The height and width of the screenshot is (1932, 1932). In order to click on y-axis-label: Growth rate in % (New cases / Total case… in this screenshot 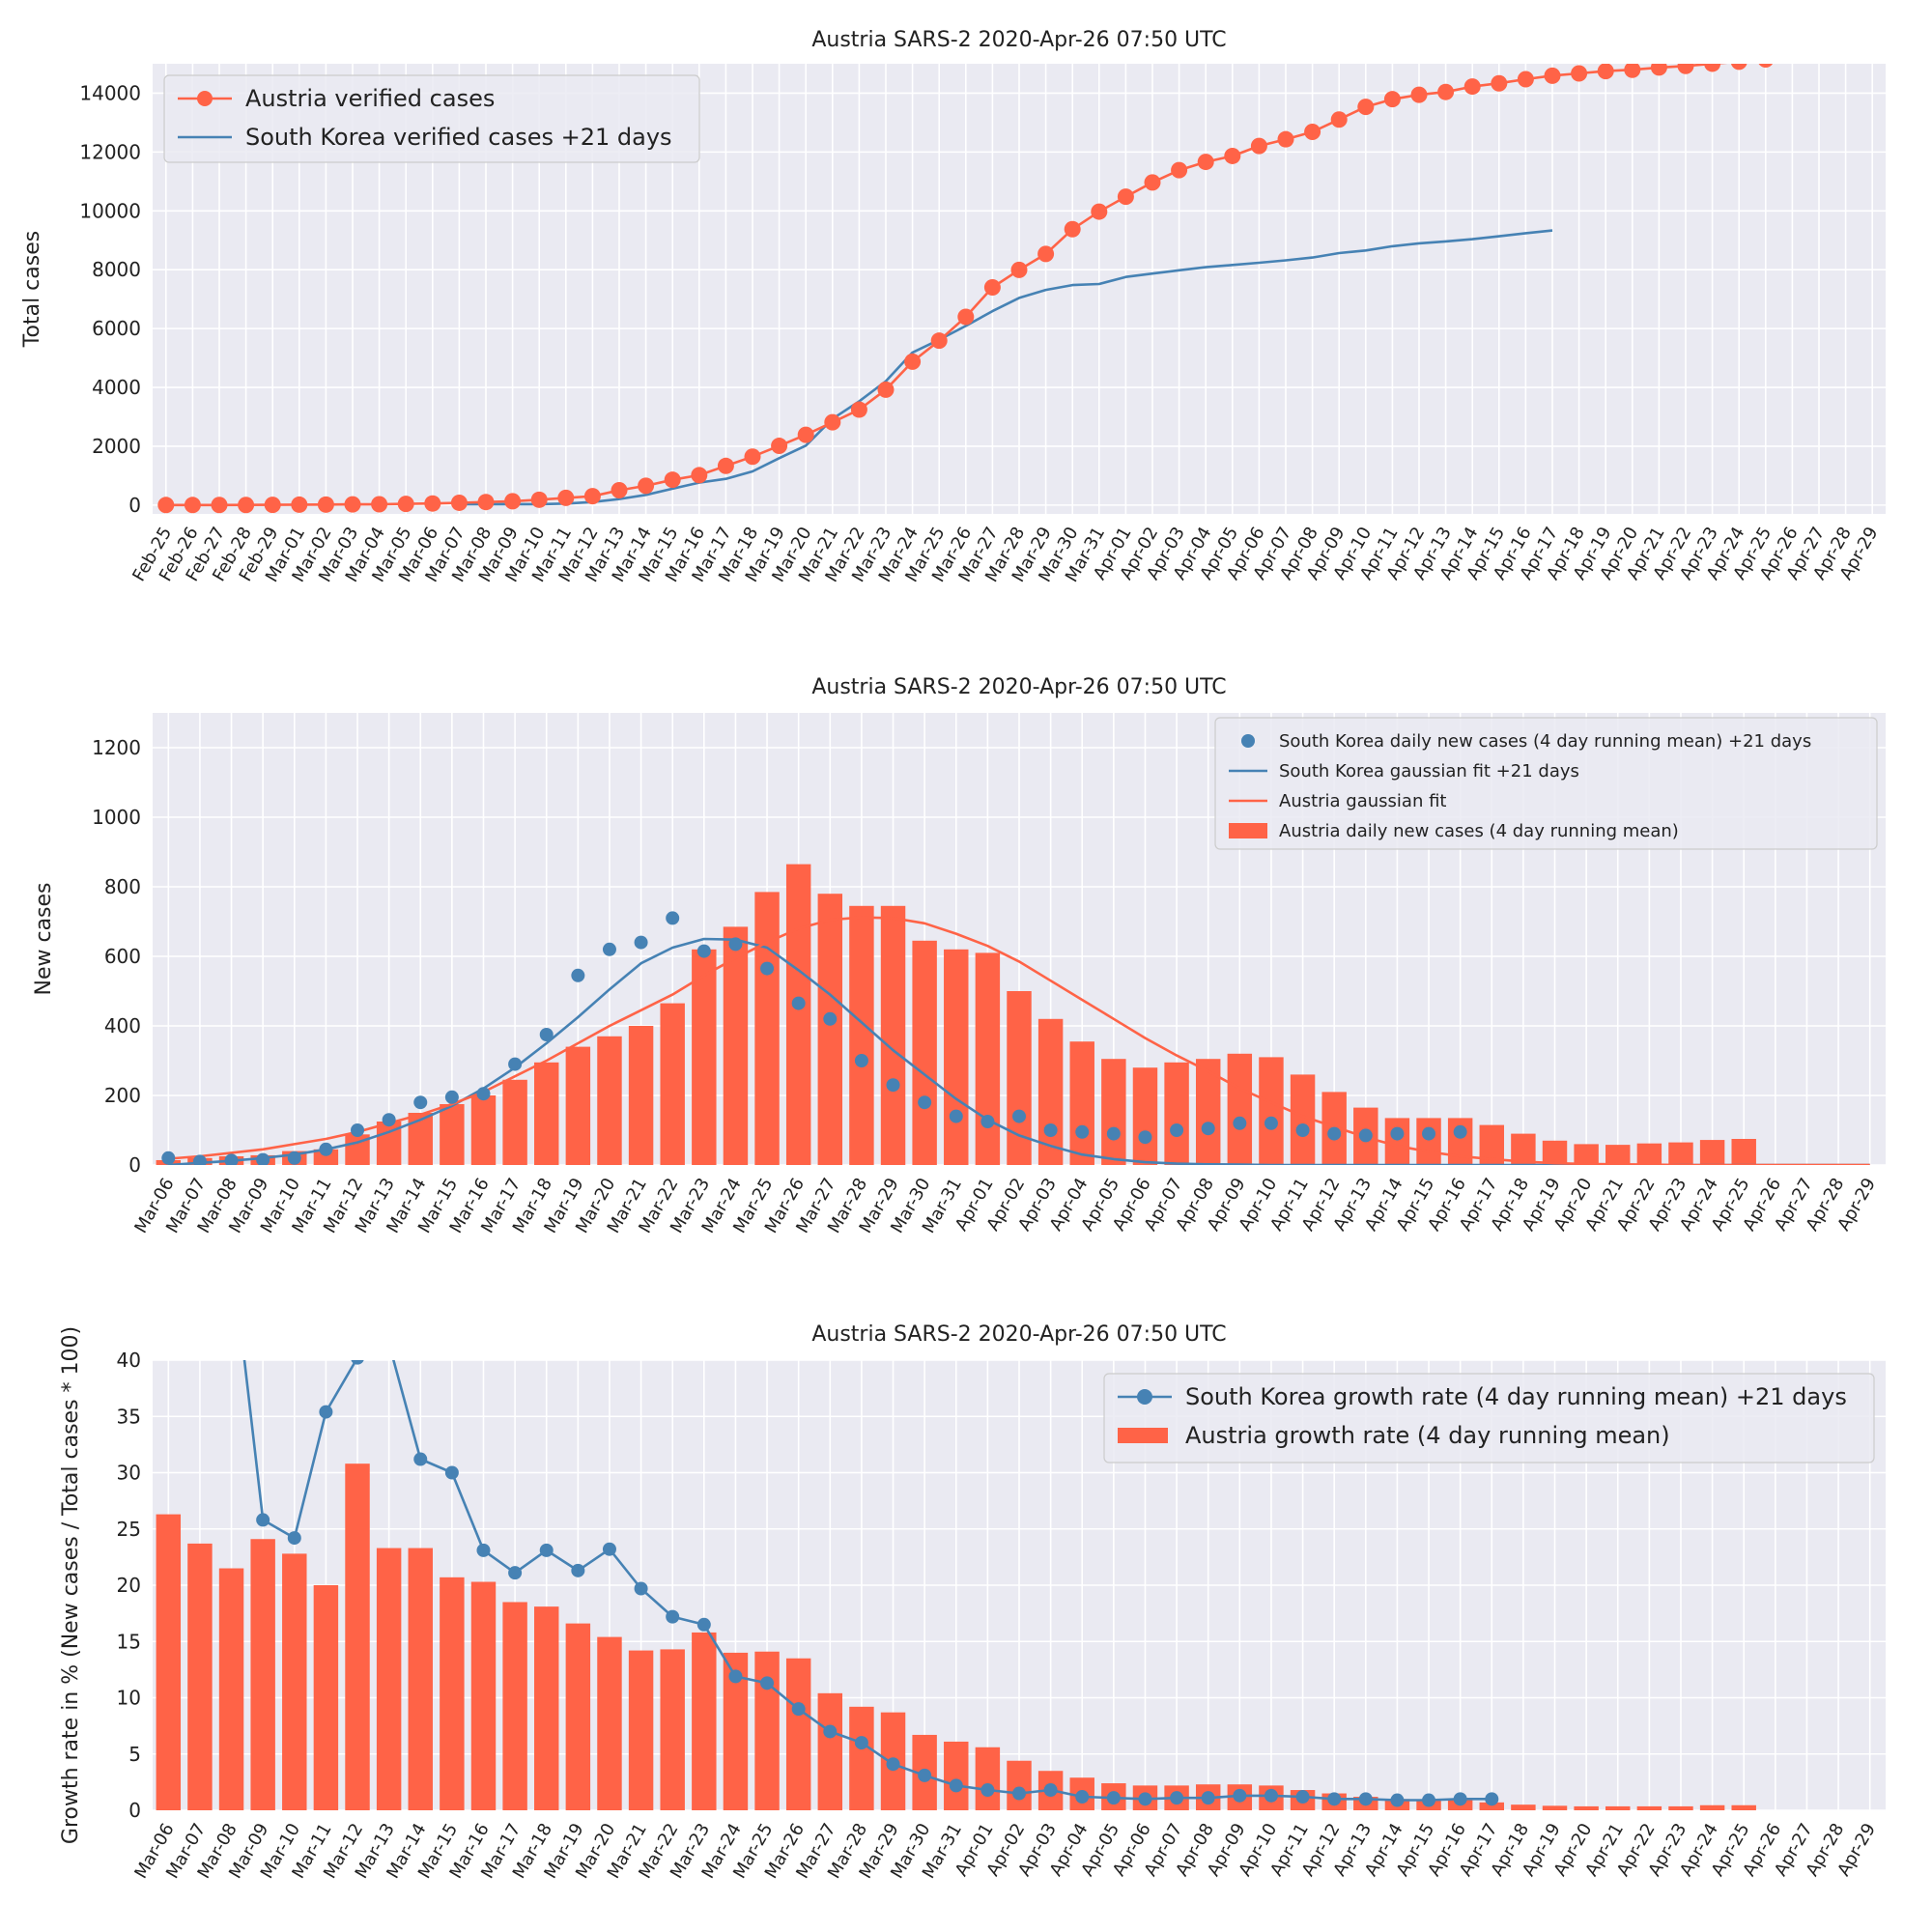, I will do `click(71, 1585)`.